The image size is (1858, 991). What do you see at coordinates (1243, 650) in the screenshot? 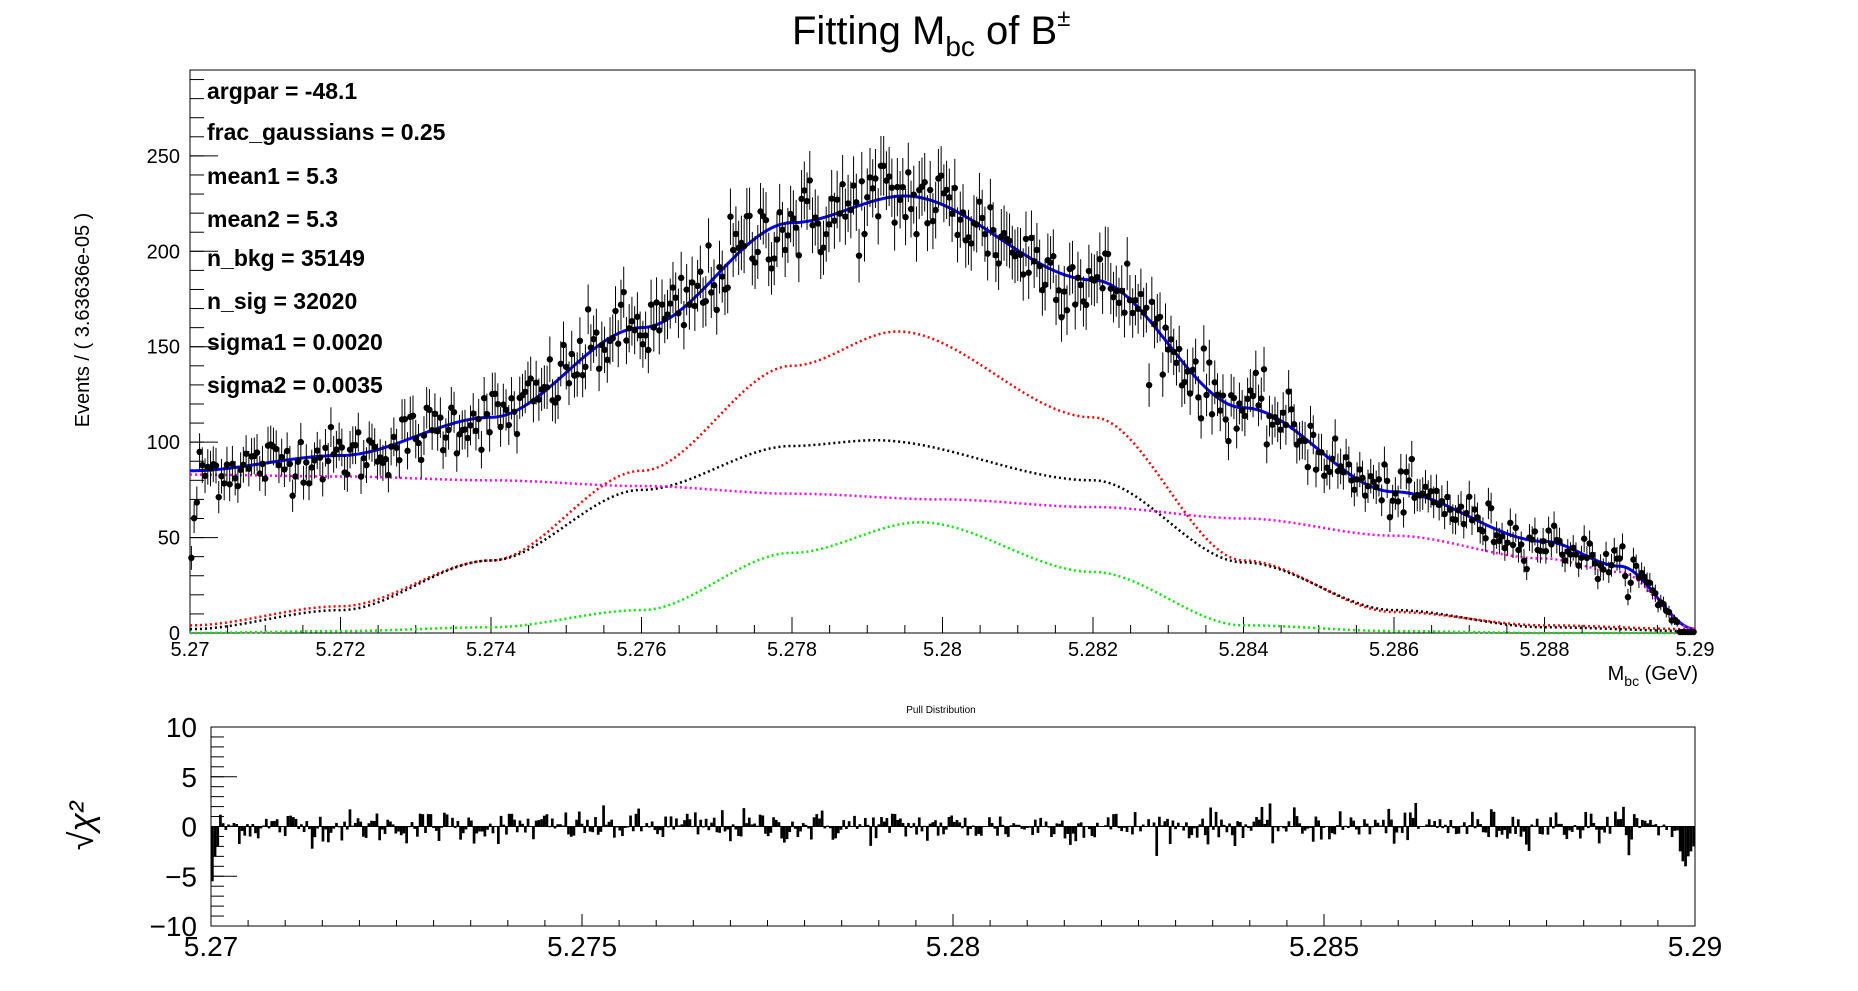
I see `x-tick-label: 5.284` at bounding box center [1243, 650].